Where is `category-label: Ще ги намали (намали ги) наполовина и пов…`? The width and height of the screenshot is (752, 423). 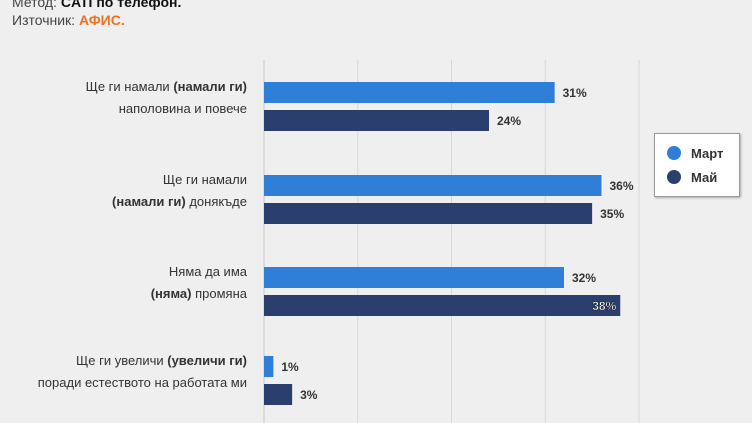 category-label: Ще ги намали (намали ги) наполовина и пов… is located at coordinates (127, 98).